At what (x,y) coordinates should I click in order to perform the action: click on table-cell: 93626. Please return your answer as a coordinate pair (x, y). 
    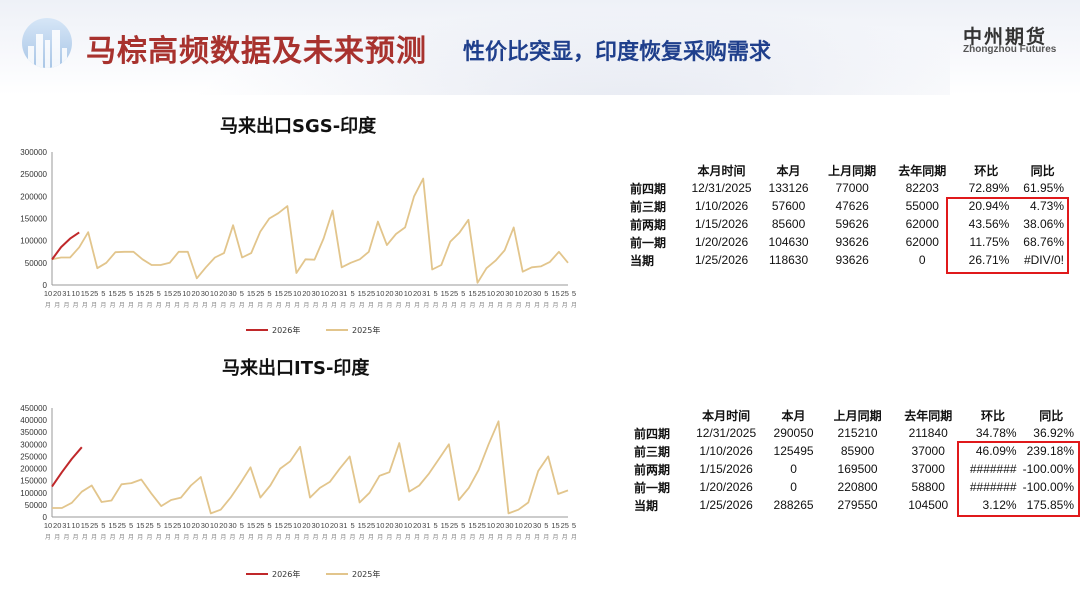
    Looking at the image, I should click on (852, 260).